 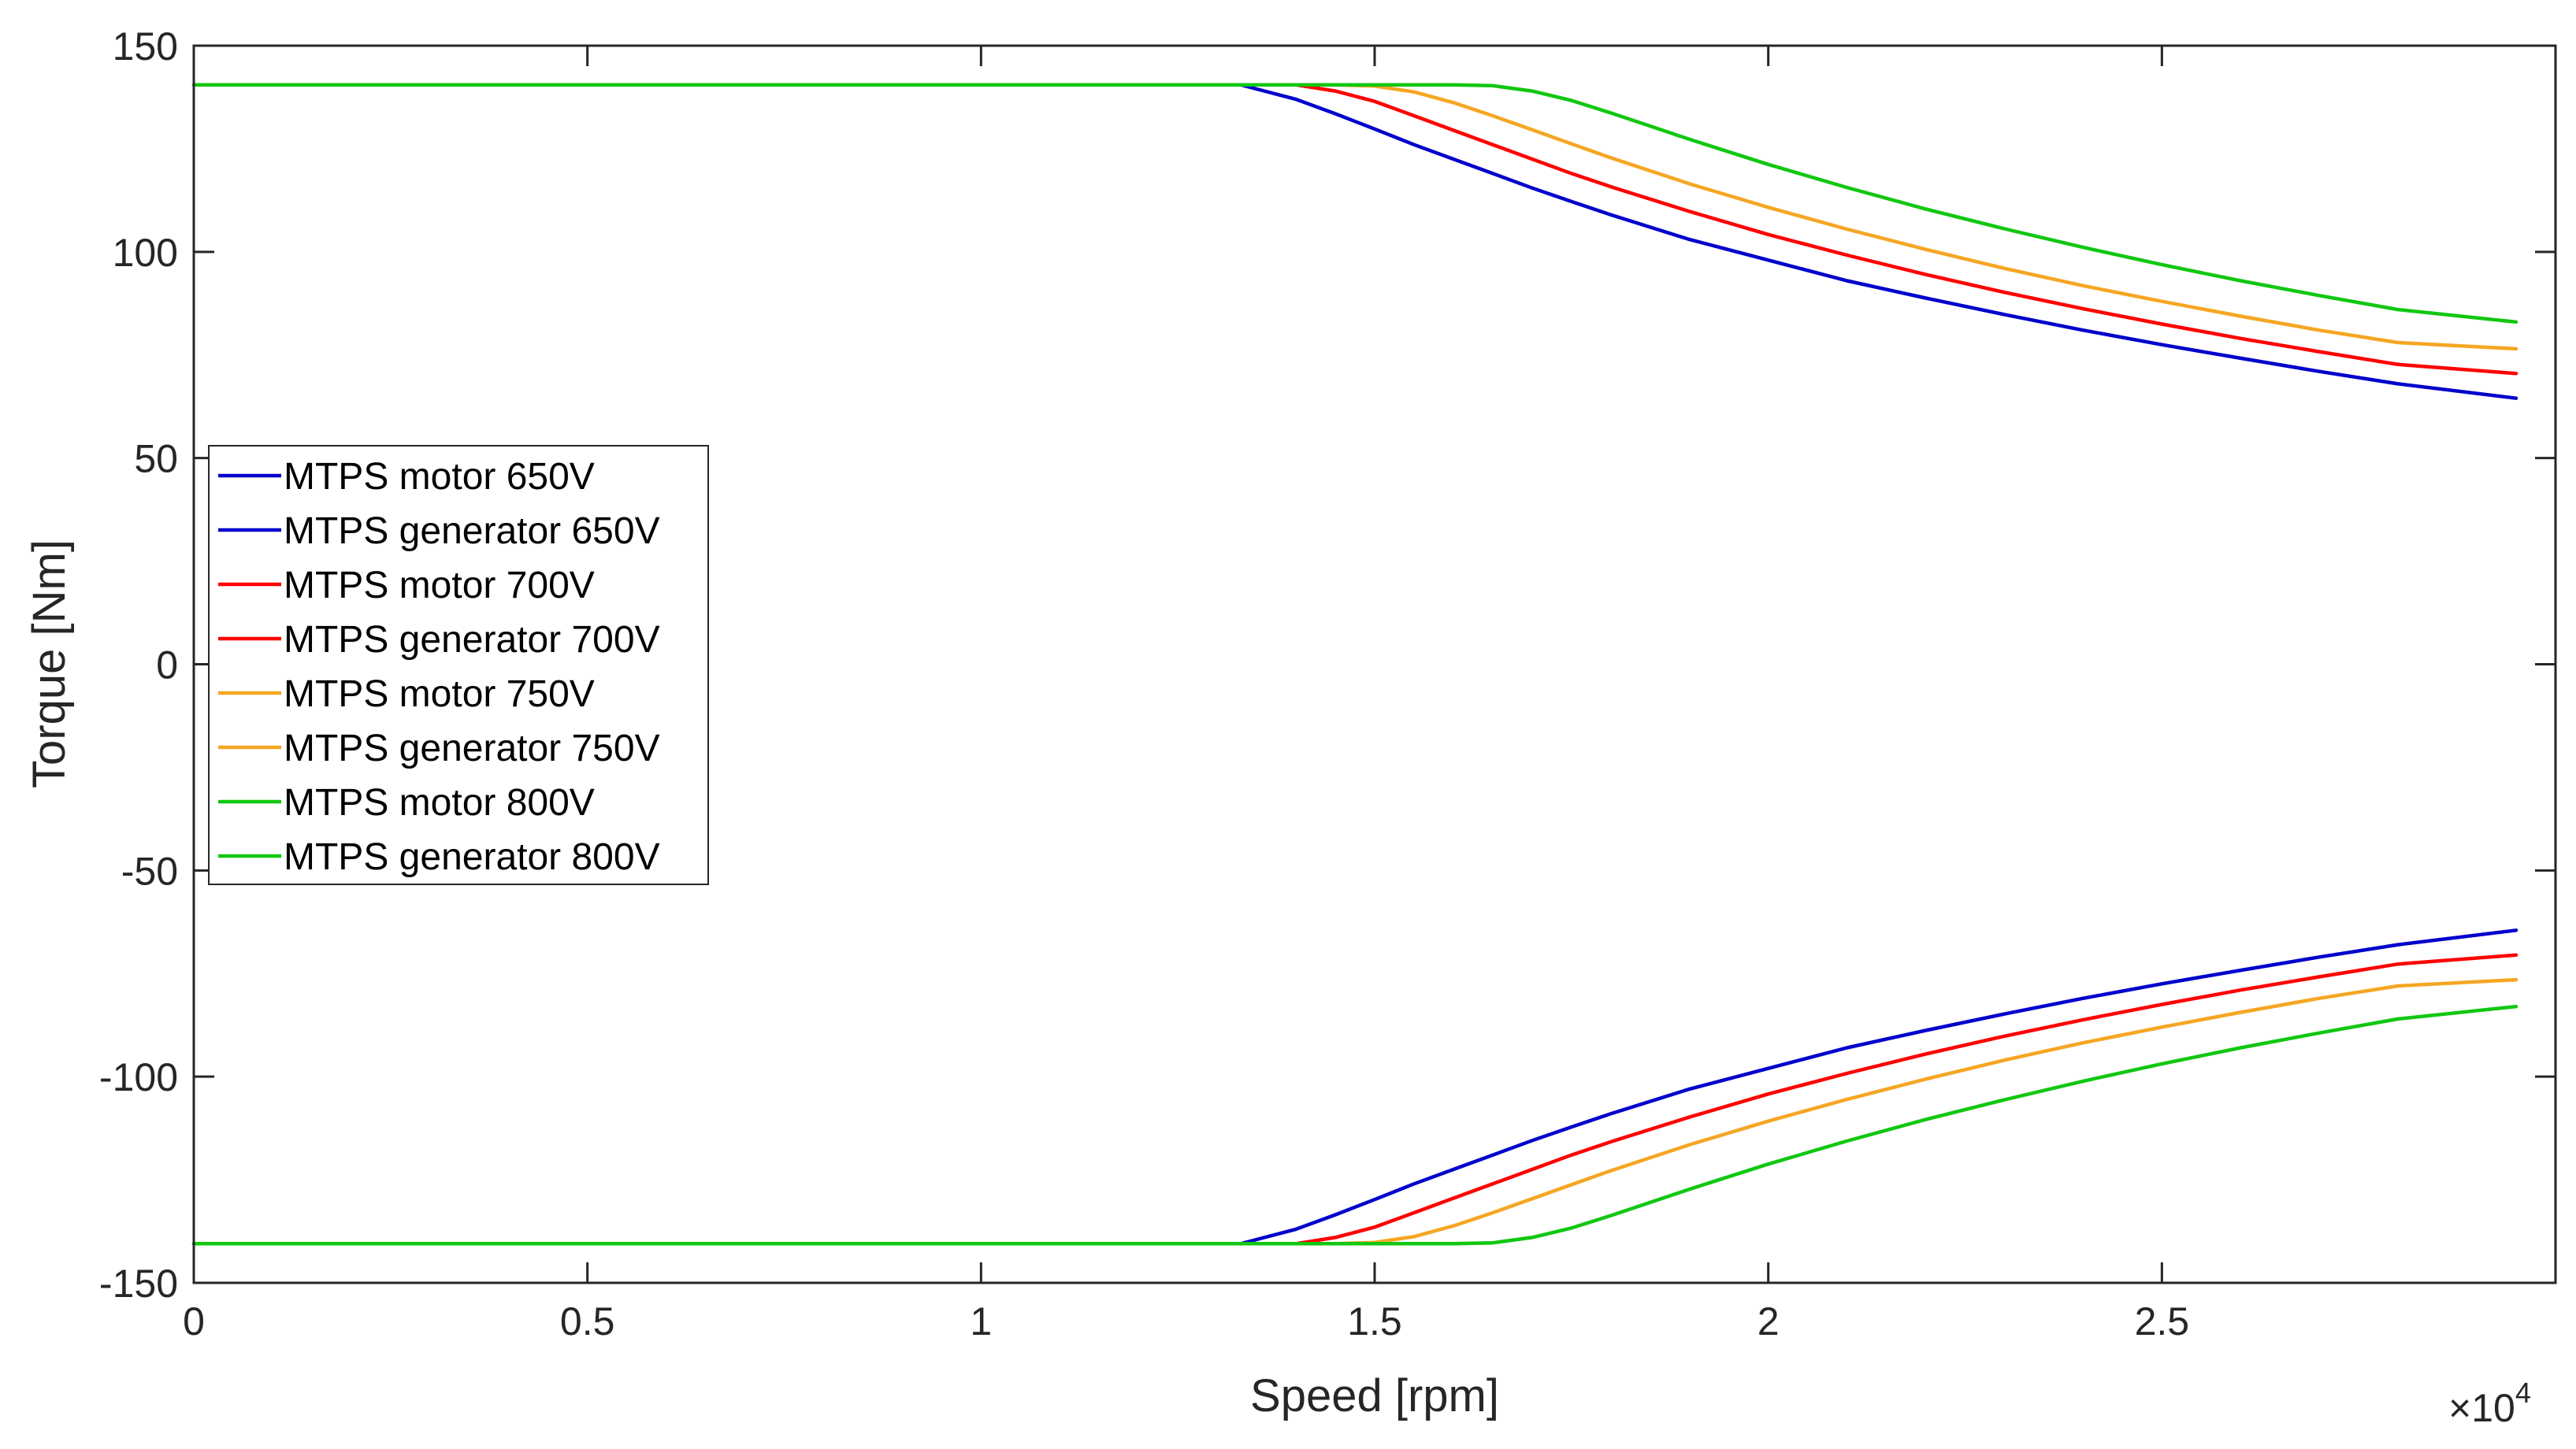 What do you see at coordinates (138, 1077) in the screenshot?
I see `y-tick-label: -100` at bounding box center [138, 1077].